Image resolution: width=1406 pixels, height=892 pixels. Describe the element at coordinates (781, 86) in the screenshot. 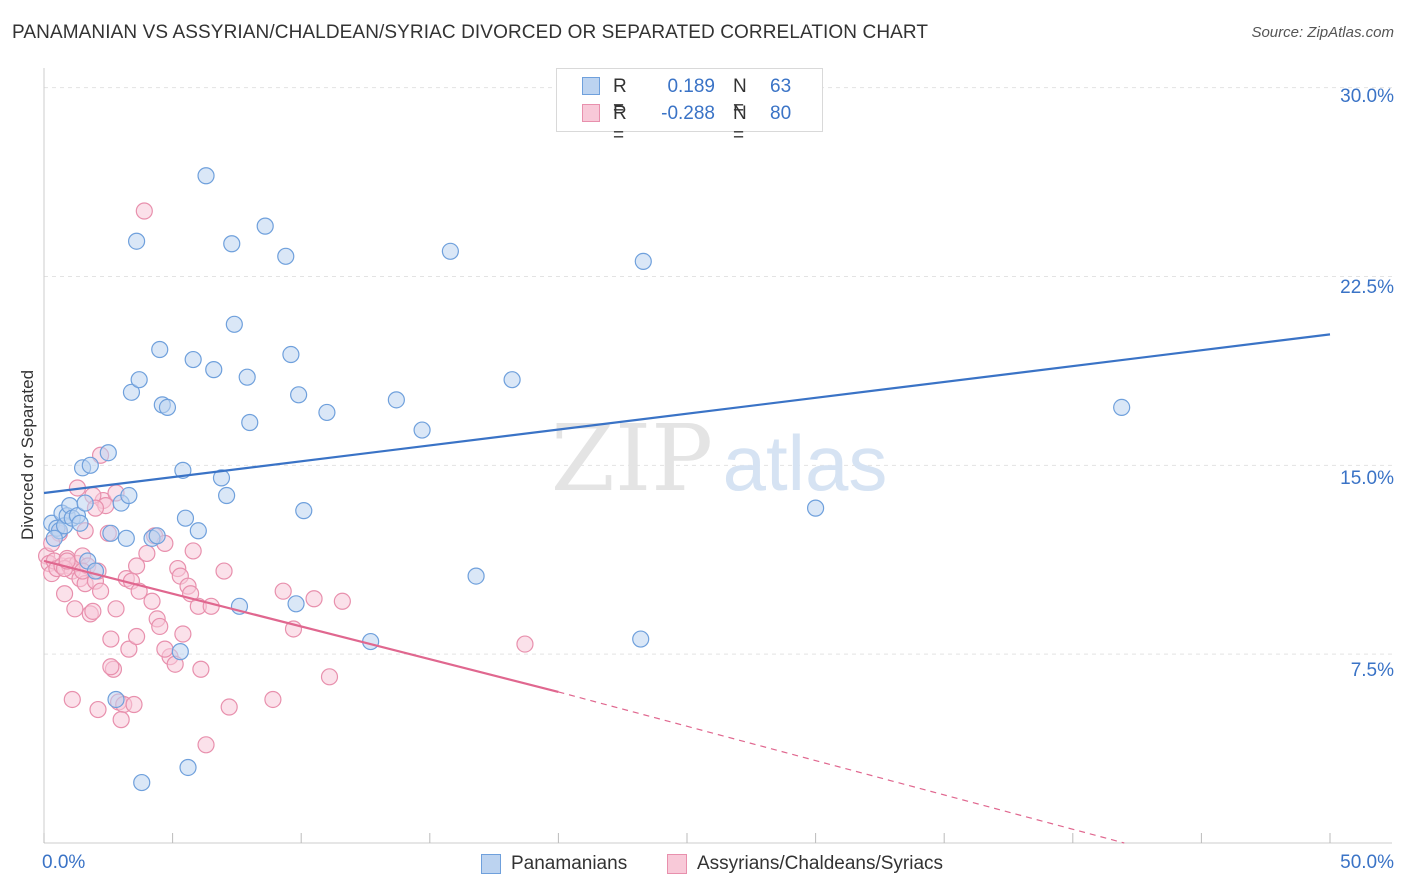

I see `n-value: 63` at that location.